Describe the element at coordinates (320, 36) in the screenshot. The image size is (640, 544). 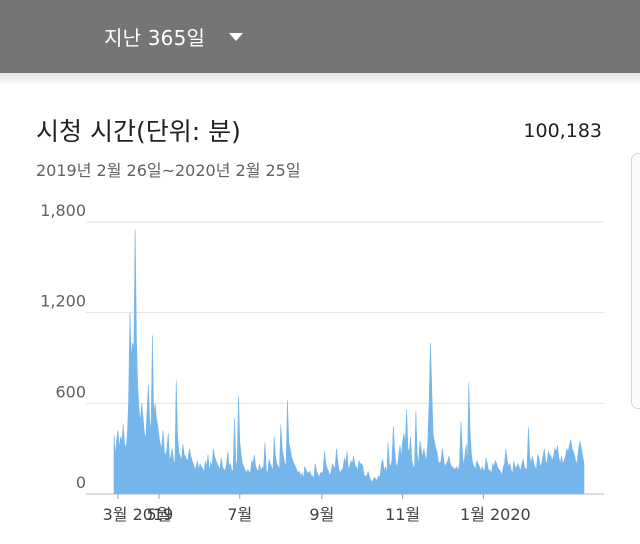
I see `date-range-header: 지난 365일` at that location.